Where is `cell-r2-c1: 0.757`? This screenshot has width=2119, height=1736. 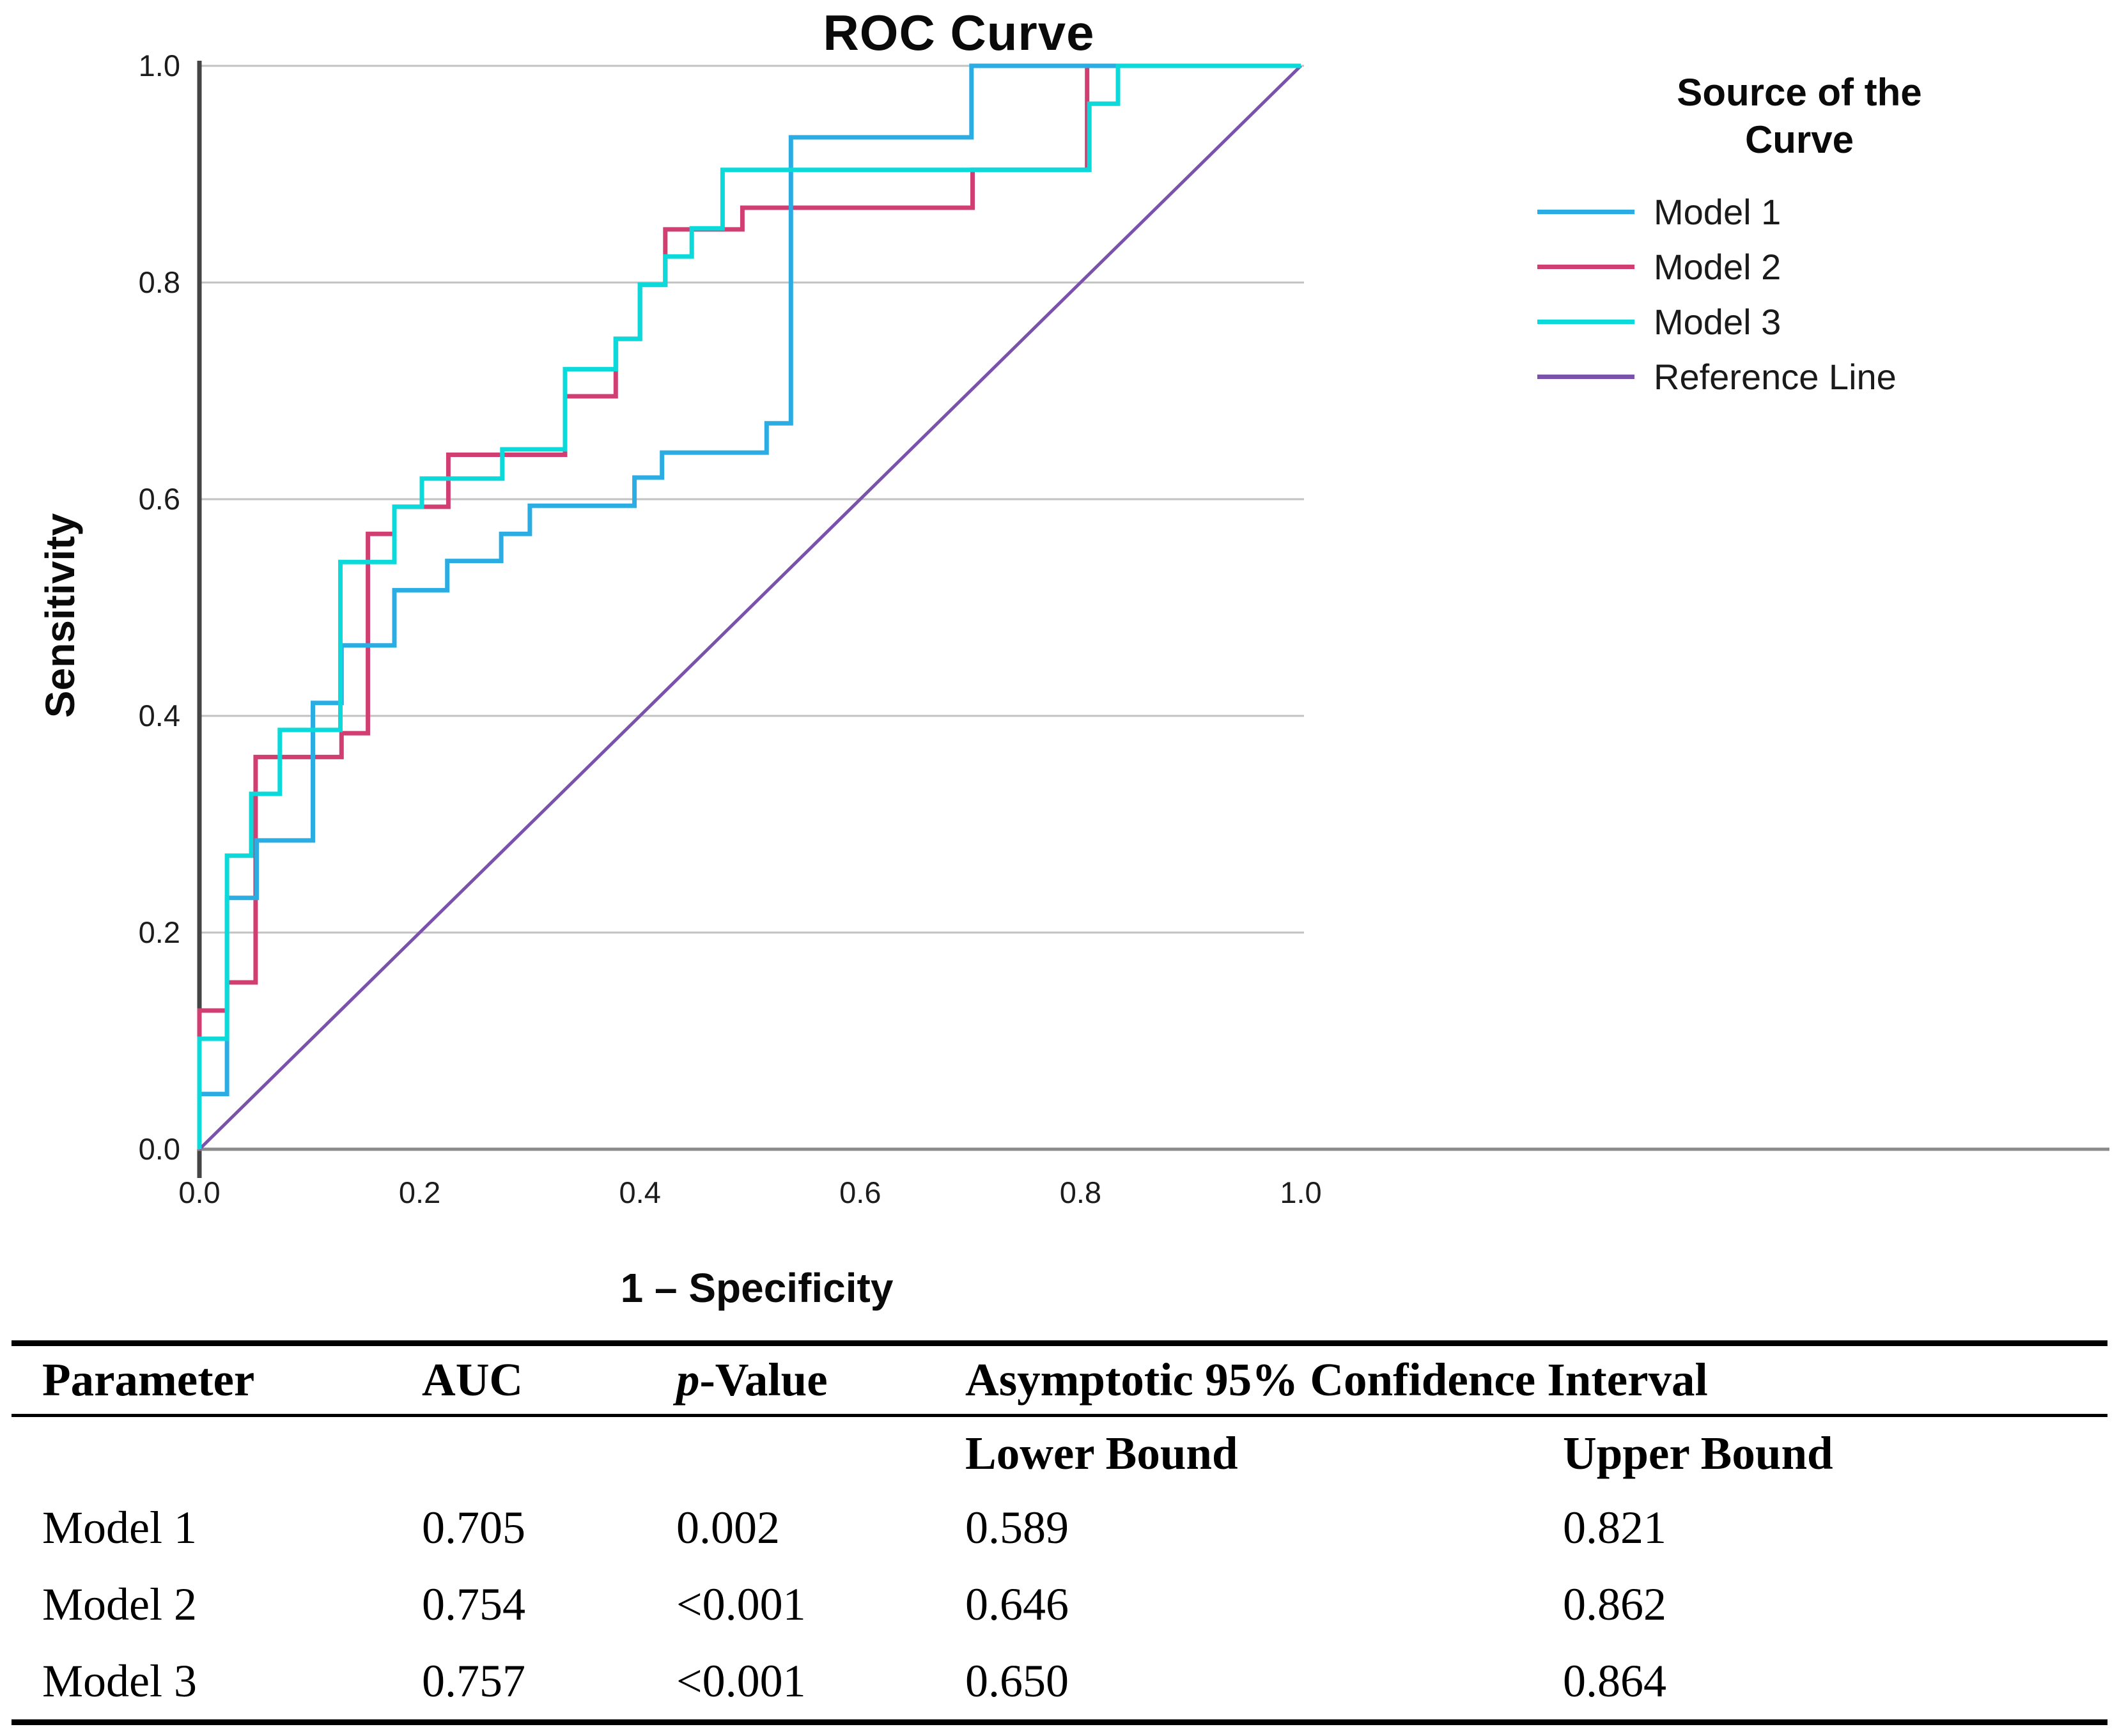
cell-r2-c1: 0.757 is located at coordinates (473, 1681).